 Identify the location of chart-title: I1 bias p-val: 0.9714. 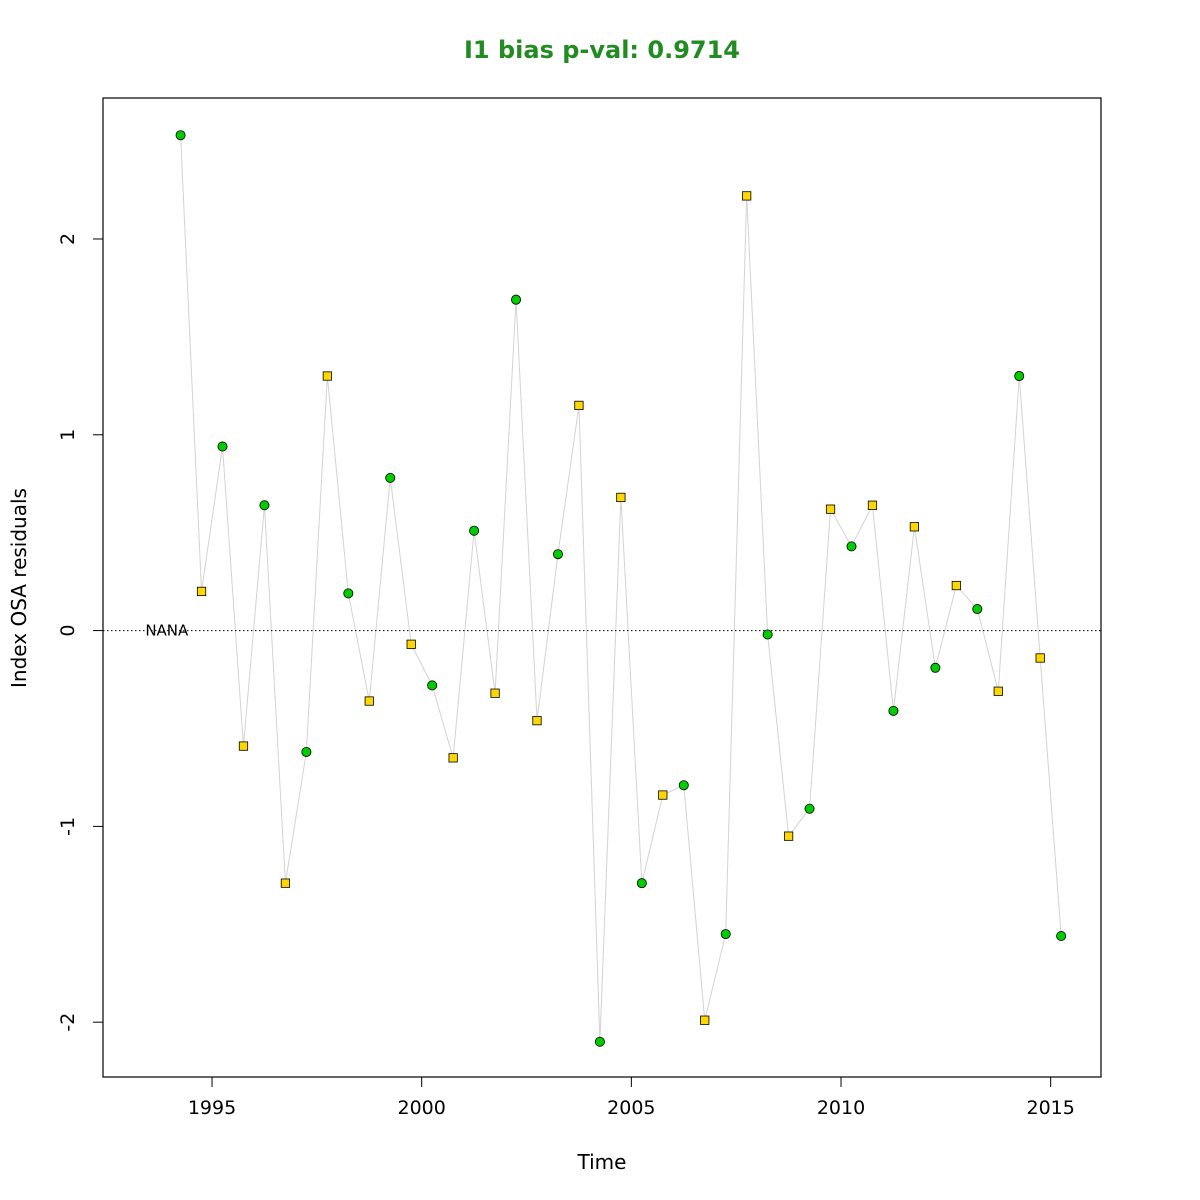
(602, 50).